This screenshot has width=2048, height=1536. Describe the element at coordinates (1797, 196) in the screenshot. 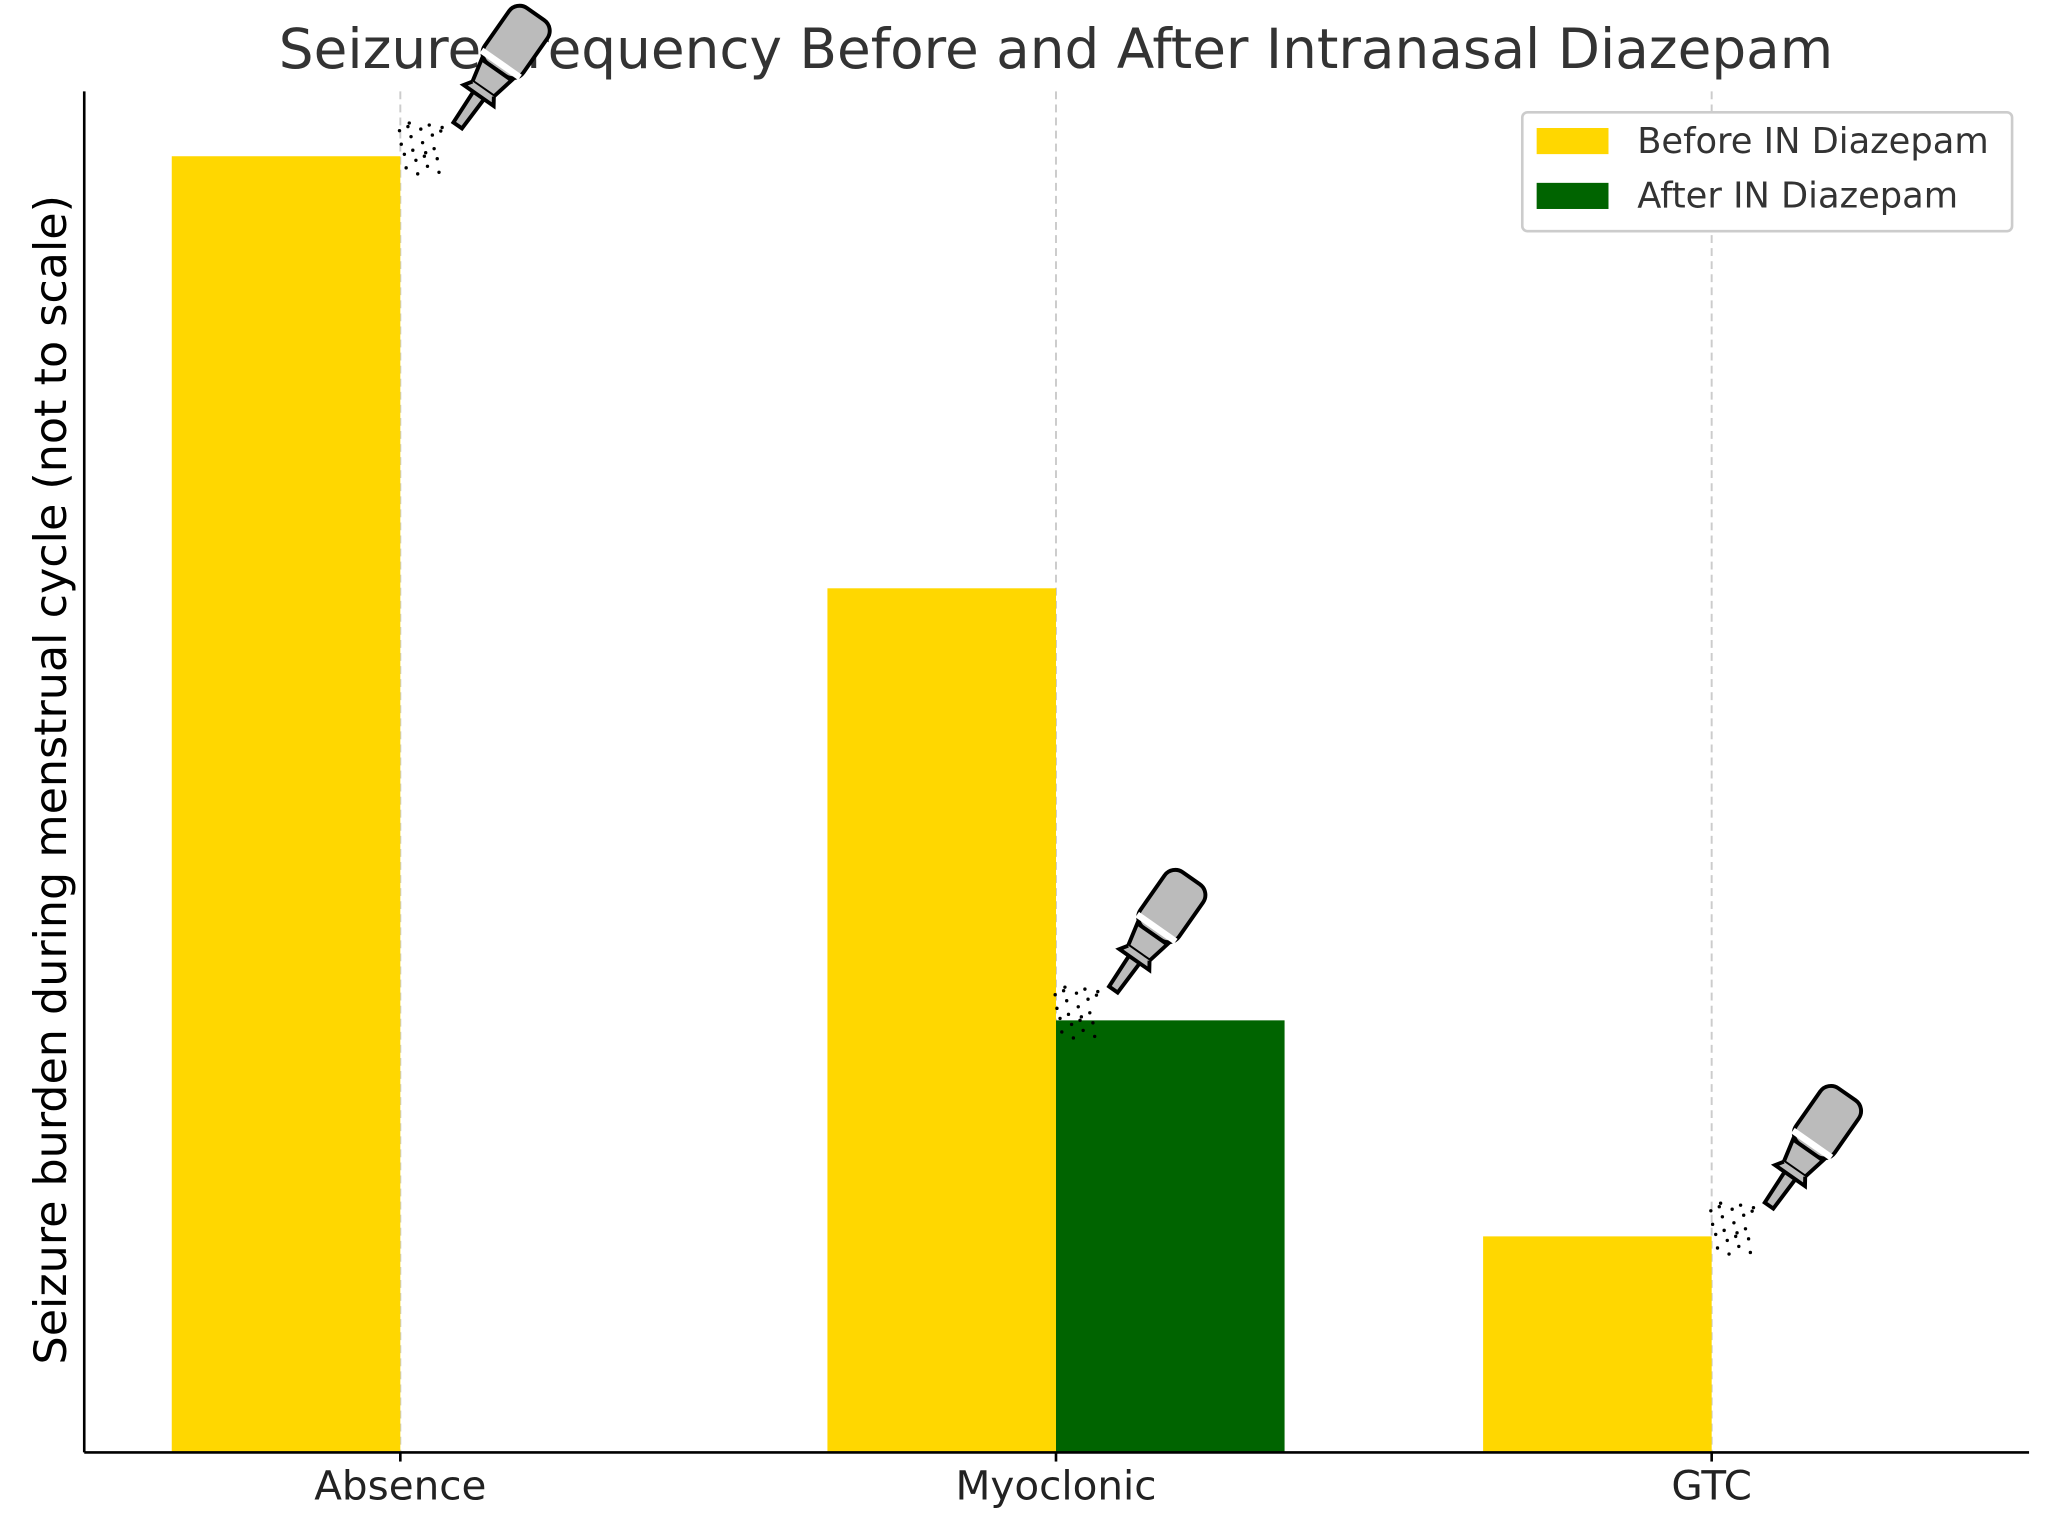

I see `legend-label-after: After IN Diazepam` at that location.